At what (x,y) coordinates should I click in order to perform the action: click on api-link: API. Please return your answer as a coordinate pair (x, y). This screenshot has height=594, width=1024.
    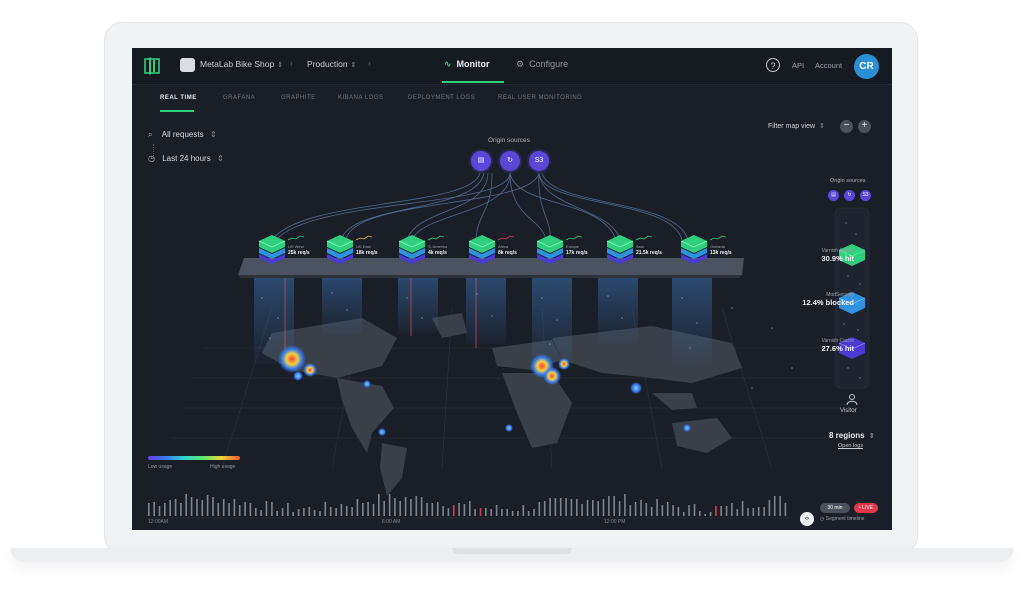
    Looking at the image, I should click on (798, 65).